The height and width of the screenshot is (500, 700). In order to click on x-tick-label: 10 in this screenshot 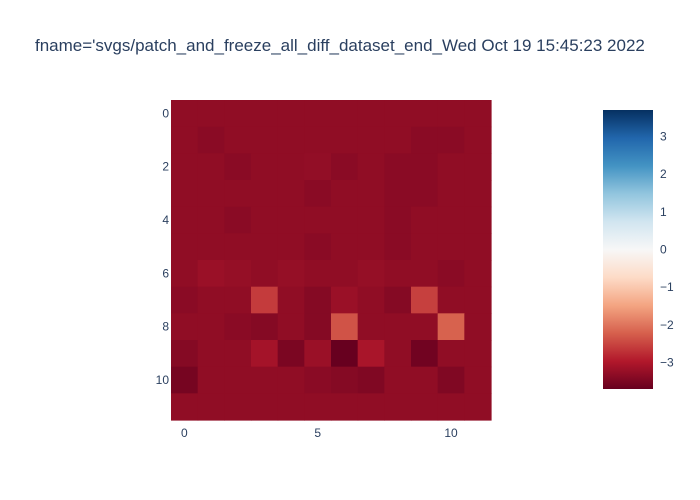, I will do `click(451, 433)`.